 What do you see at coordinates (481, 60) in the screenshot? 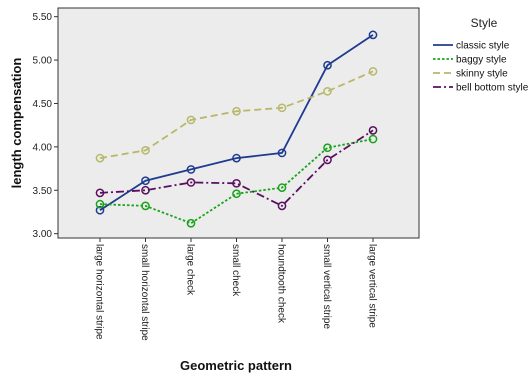
I see `legend-label: baggy style` at bounding box center [481, 60].